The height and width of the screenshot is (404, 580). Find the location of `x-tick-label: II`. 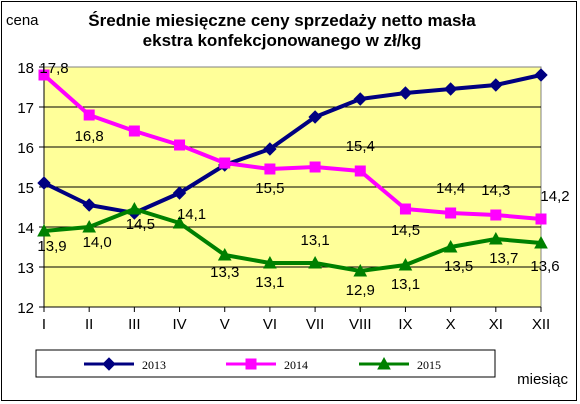

x-tick-label: II is located at coordinates (89, 324).